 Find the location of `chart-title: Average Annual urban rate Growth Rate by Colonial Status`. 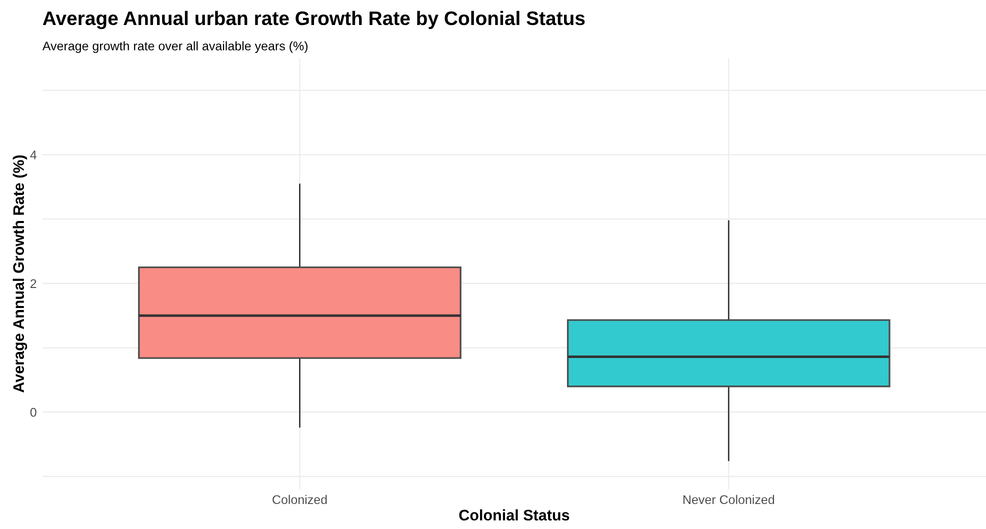

chart-title: Average Annual urban rate Growth Rate by Colonial Status is located at coordinates (313, 20).